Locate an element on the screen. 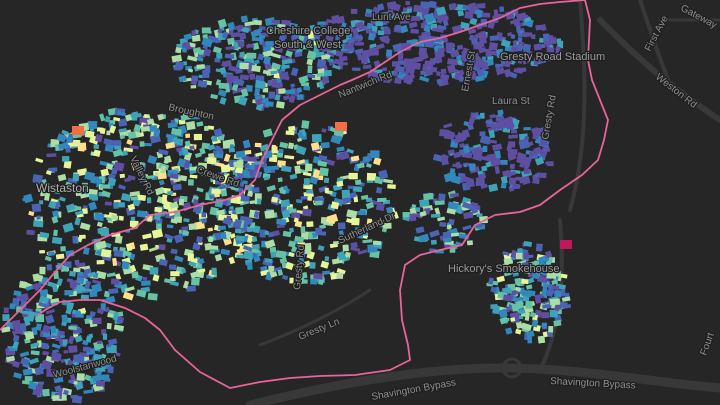 The height and width of the screenshot is (405, 720). label-gresty-road-stadium: Gresty Road Stadium is located at coordinates (552, 57).